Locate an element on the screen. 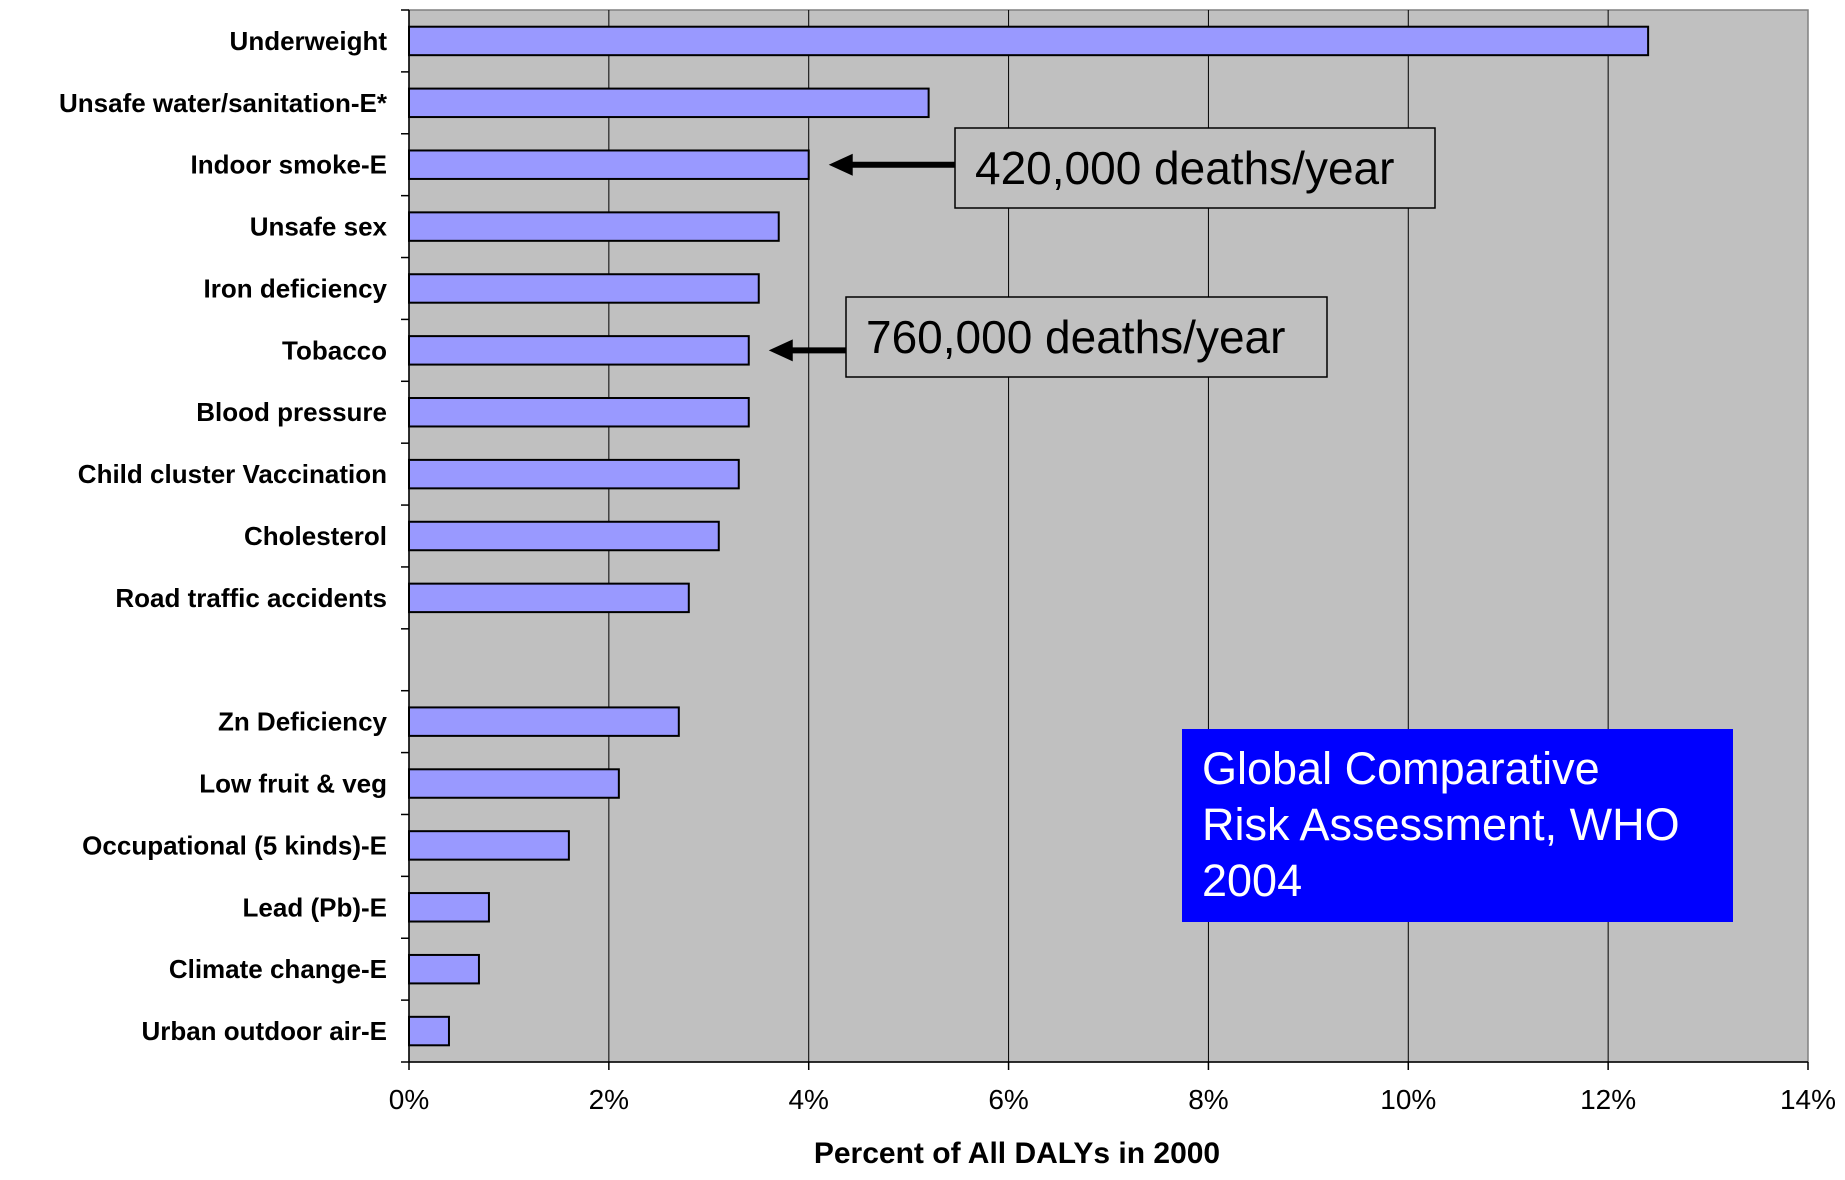 The image size is (1845, 1180). category-label: Iron deficiency is located at coordinates (296, 288).